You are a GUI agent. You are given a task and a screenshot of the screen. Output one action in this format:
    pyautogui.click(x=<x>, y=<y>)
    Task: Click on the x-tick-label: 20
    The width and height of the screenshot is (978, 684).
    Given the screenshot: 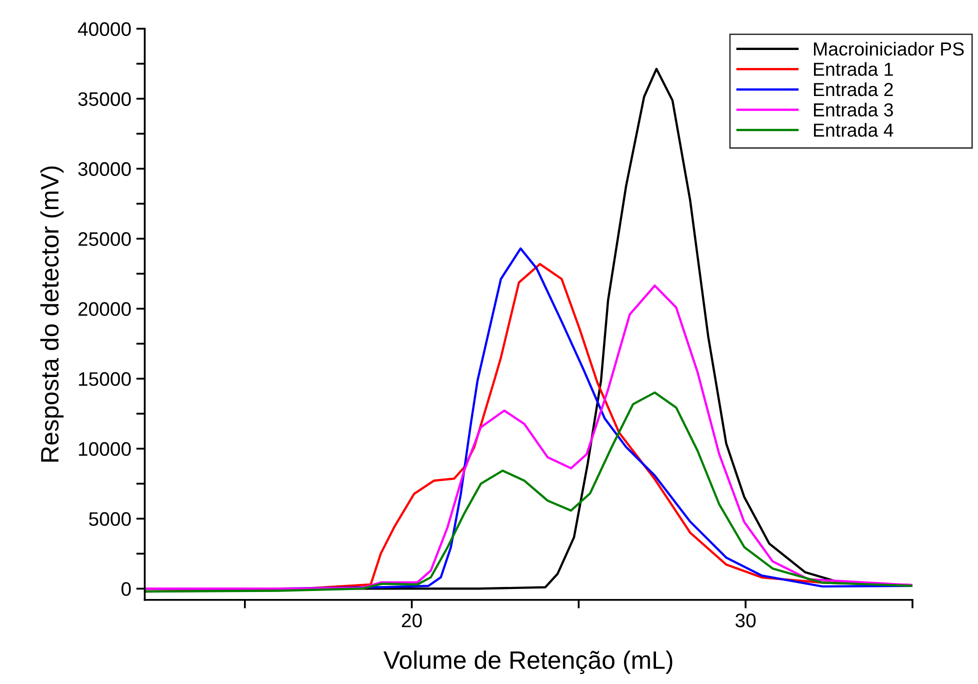 What is the action you would take?
    pyautogui.click(x=412, y=621)
    